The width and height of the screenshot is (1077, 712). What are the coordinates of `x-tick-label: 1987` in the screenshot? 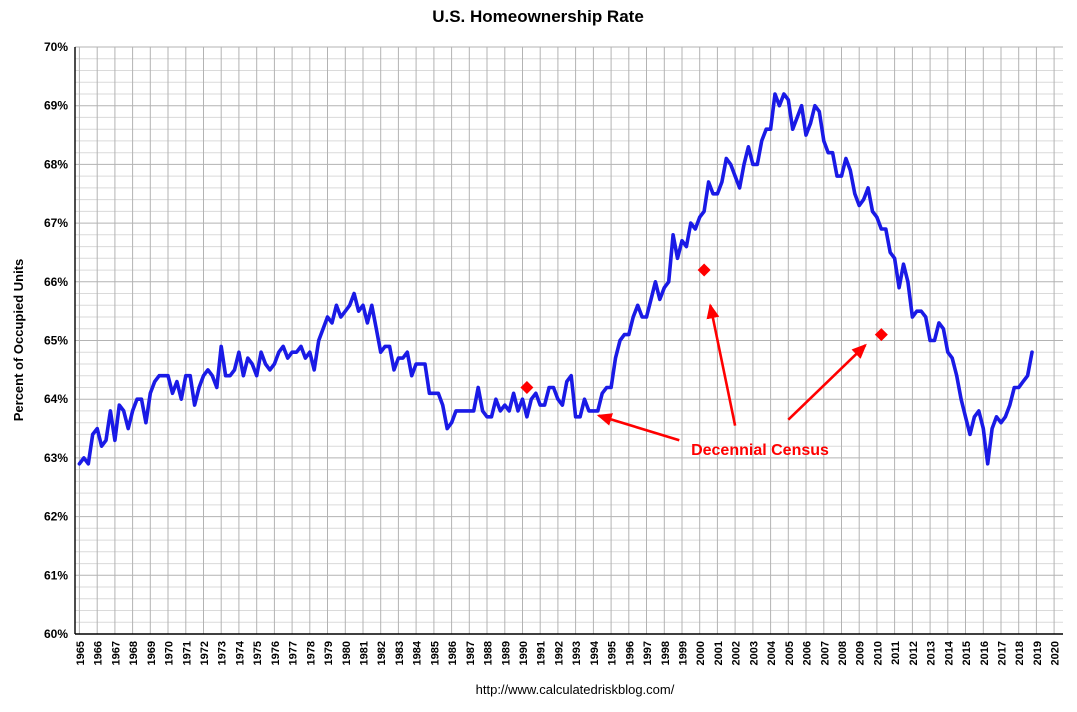 It's located at (471, 653).